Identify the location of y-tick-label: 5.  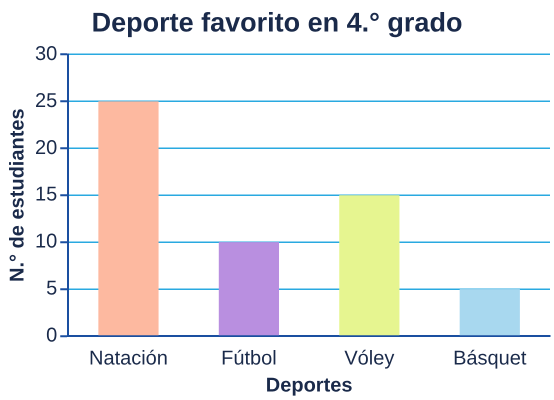
(52, 289).